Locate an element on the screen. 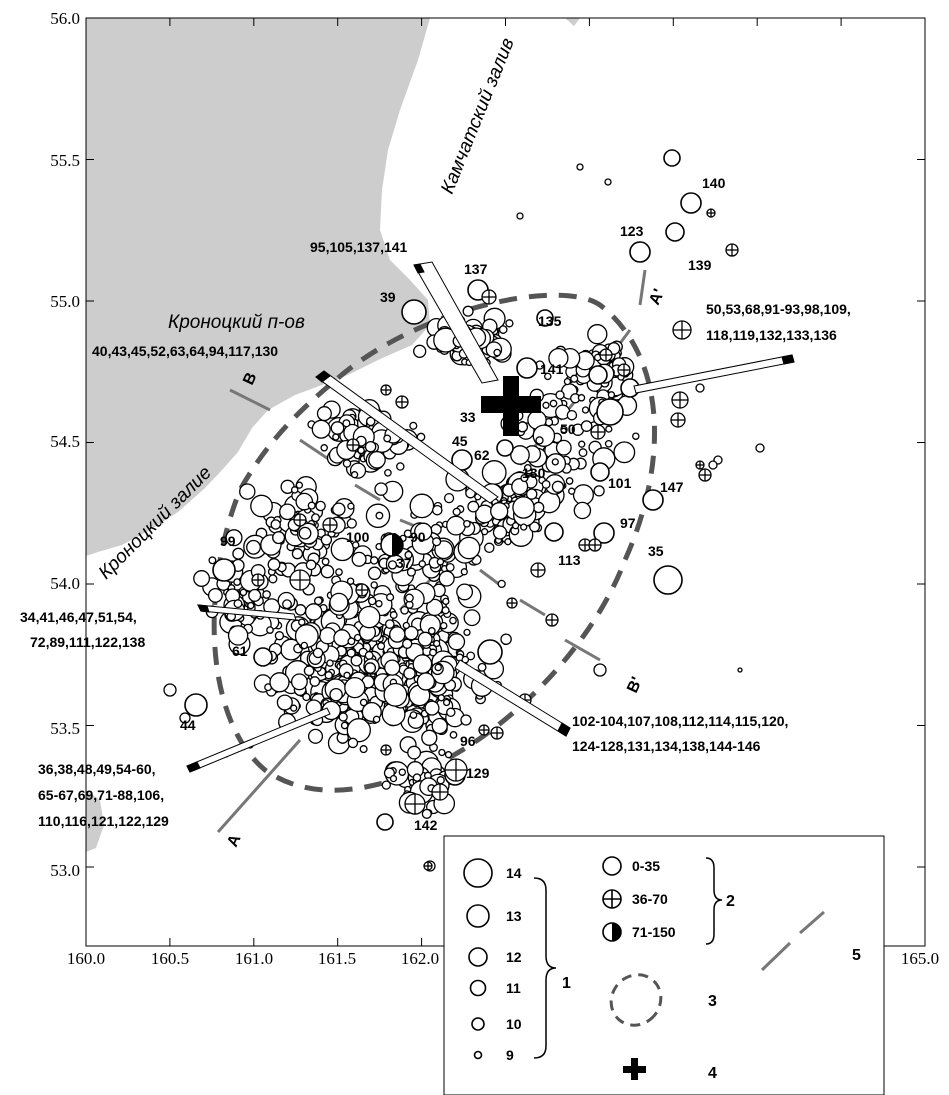 Image resolution: width=949 pixels, height=1095 pixels. y-tick-label: 53.0 is located at coordinates (65, 870).